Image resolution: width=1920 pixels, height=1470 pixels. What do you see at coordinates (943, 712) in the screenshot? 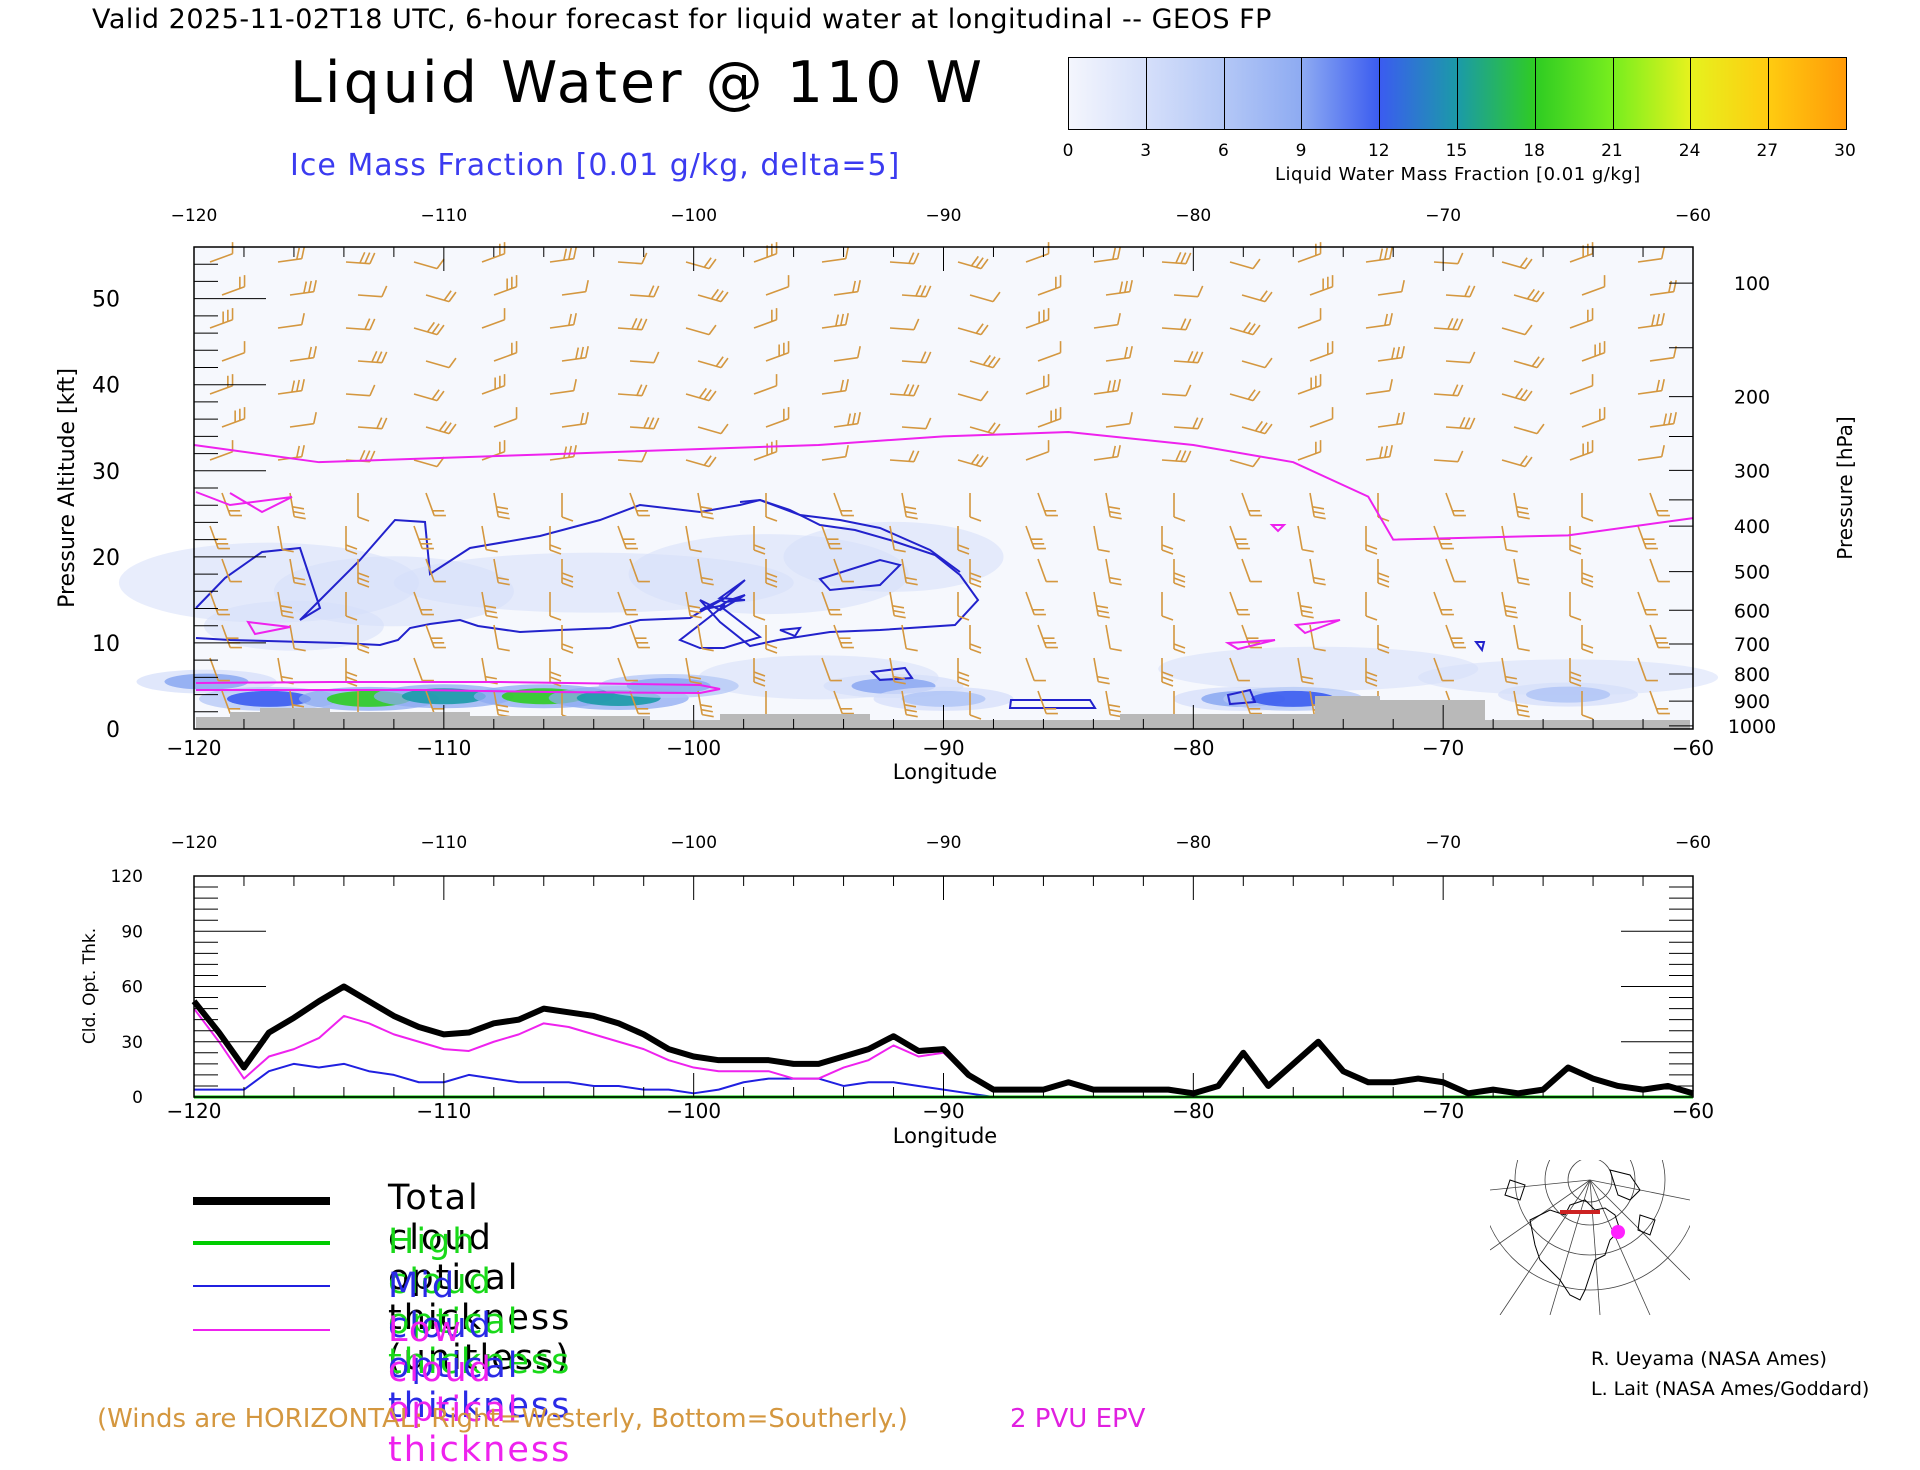
I see `terrain-fill` at bounding box center [943, 712].